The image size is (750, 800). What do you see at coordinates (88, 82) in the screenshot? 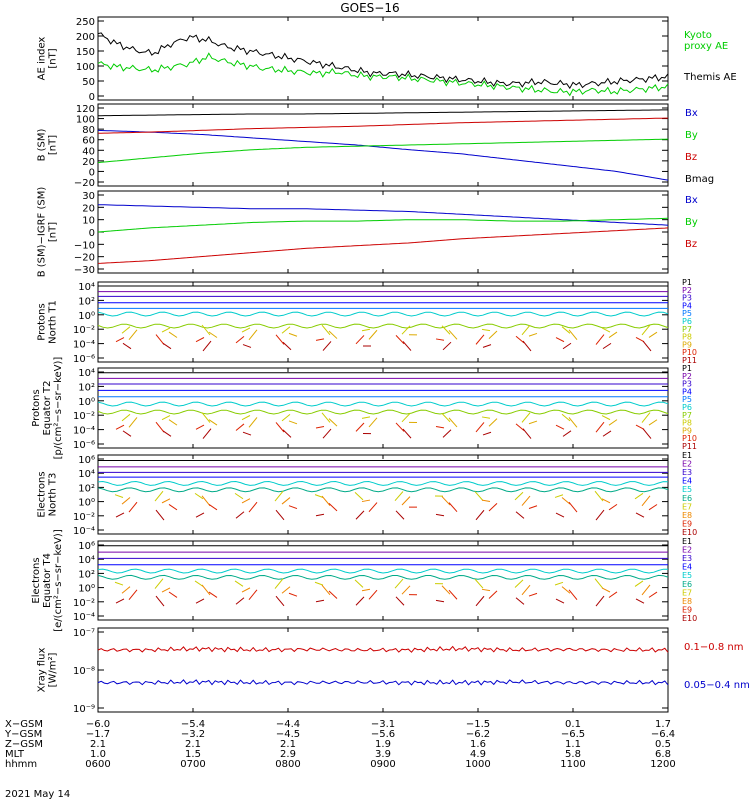
I see `y-tick-label: 50` at bounding box center [88, 82].